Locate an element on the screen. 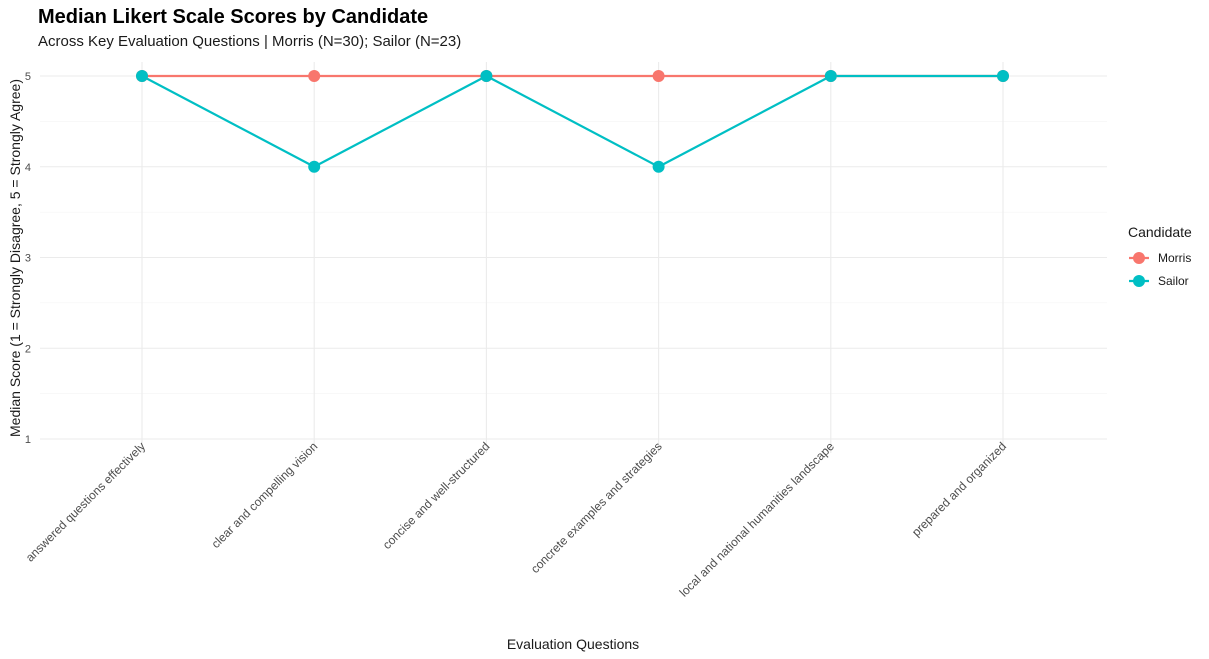  series-line-sailor is located at coordinates (572, 121).